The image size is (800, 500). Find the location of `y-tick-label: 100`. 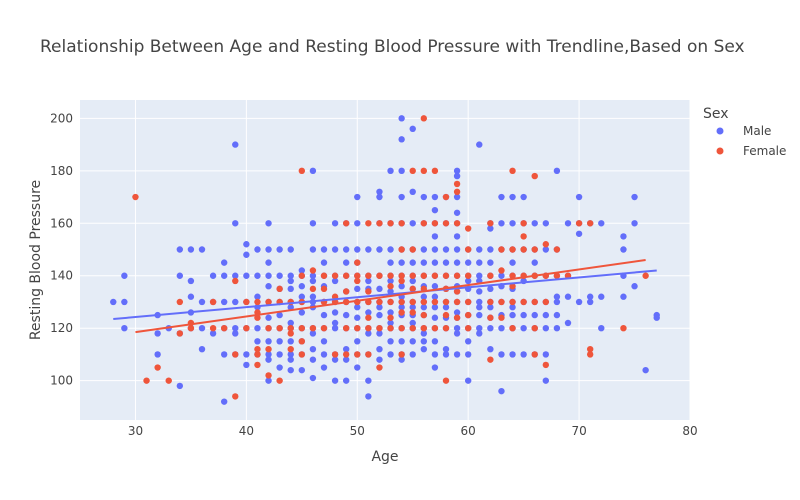

y-tick-label: 100 is located at coordinates (61, 381).